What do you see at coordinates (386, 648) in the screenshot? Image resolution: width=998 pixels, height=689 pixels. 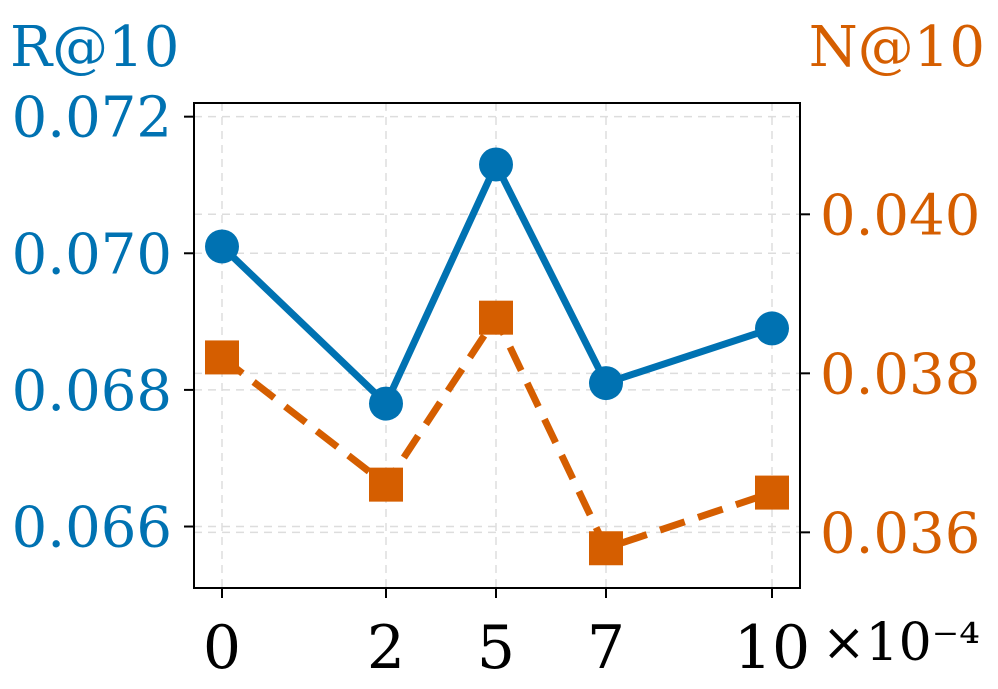 I see `x-tick-label: 2` at bounding box center [386, 648].